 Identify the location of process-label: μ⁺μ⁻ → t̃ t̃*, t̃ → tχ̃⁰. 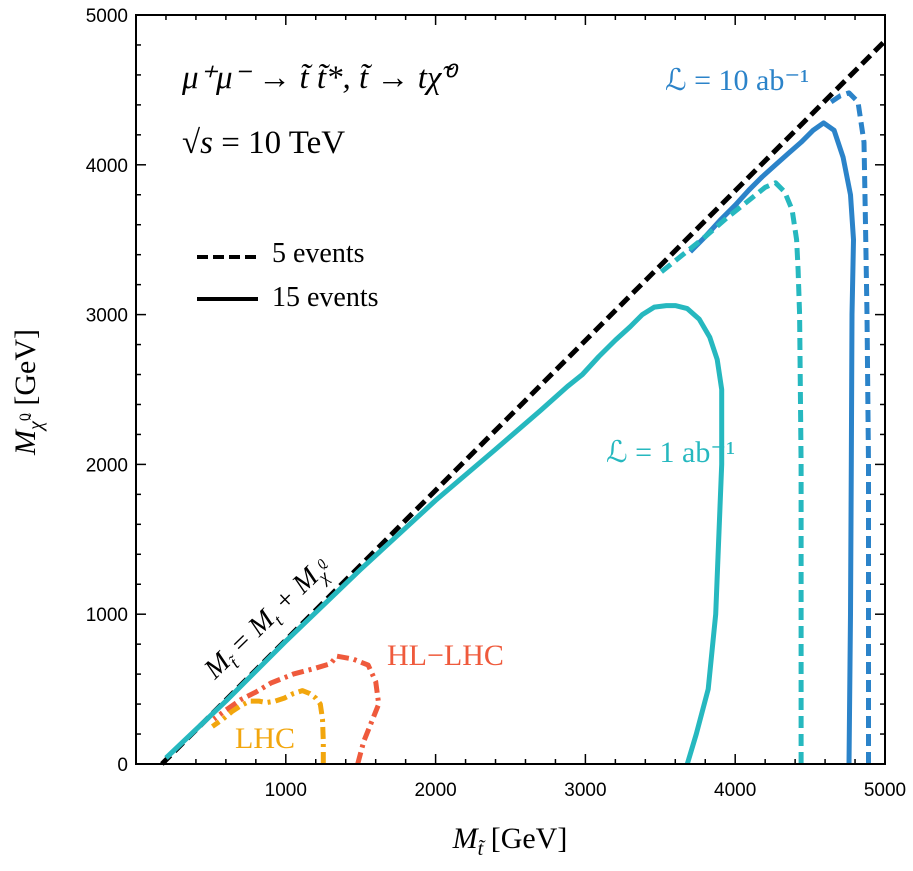
(320, 78).